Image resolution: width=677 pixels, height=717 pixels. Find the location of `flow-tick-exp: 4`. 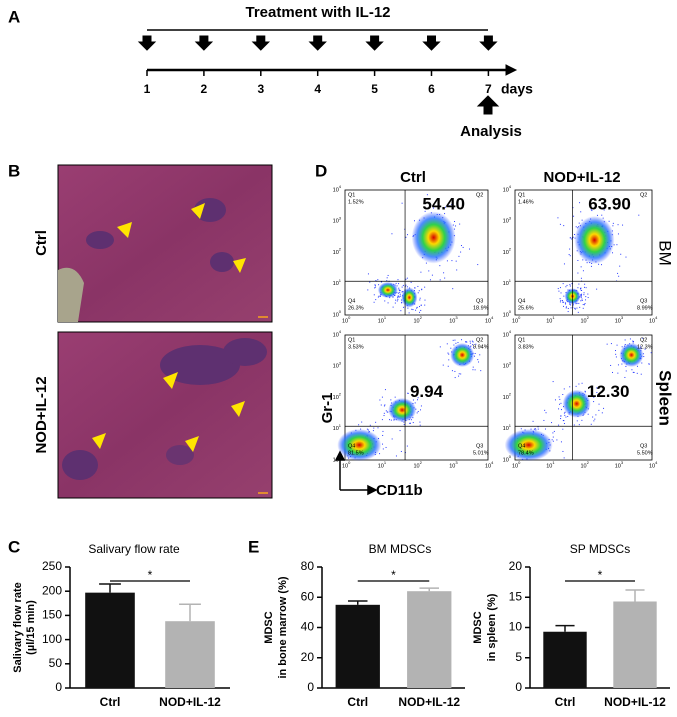

flow-tick-exp: 4 is located at coordinates (656, 462).